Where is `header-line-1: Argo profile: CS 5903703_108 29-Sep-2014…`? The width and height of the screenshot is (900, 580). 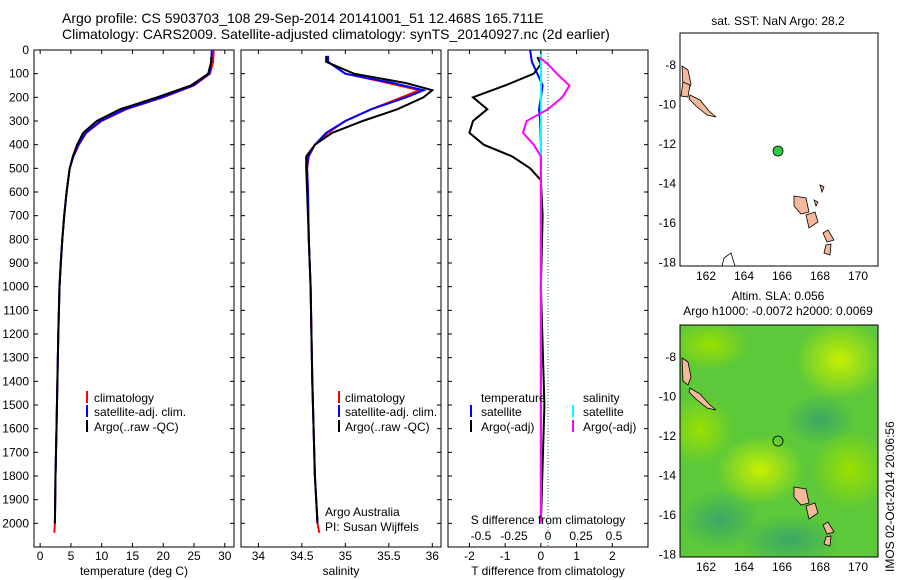 header-line-1: Argo profile: CS 5903703_108 29-Sep-2014… is located at coordinates (303, 18).